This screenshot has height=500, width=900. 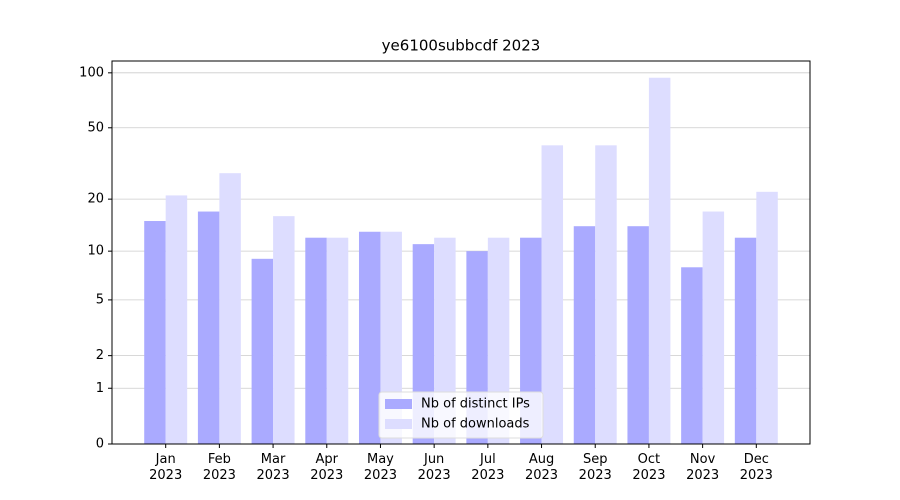 What do you see at coordinates (95, 251) in the screenshot?
I see `y-tick-label: 10` at bounding box center [95, 251].